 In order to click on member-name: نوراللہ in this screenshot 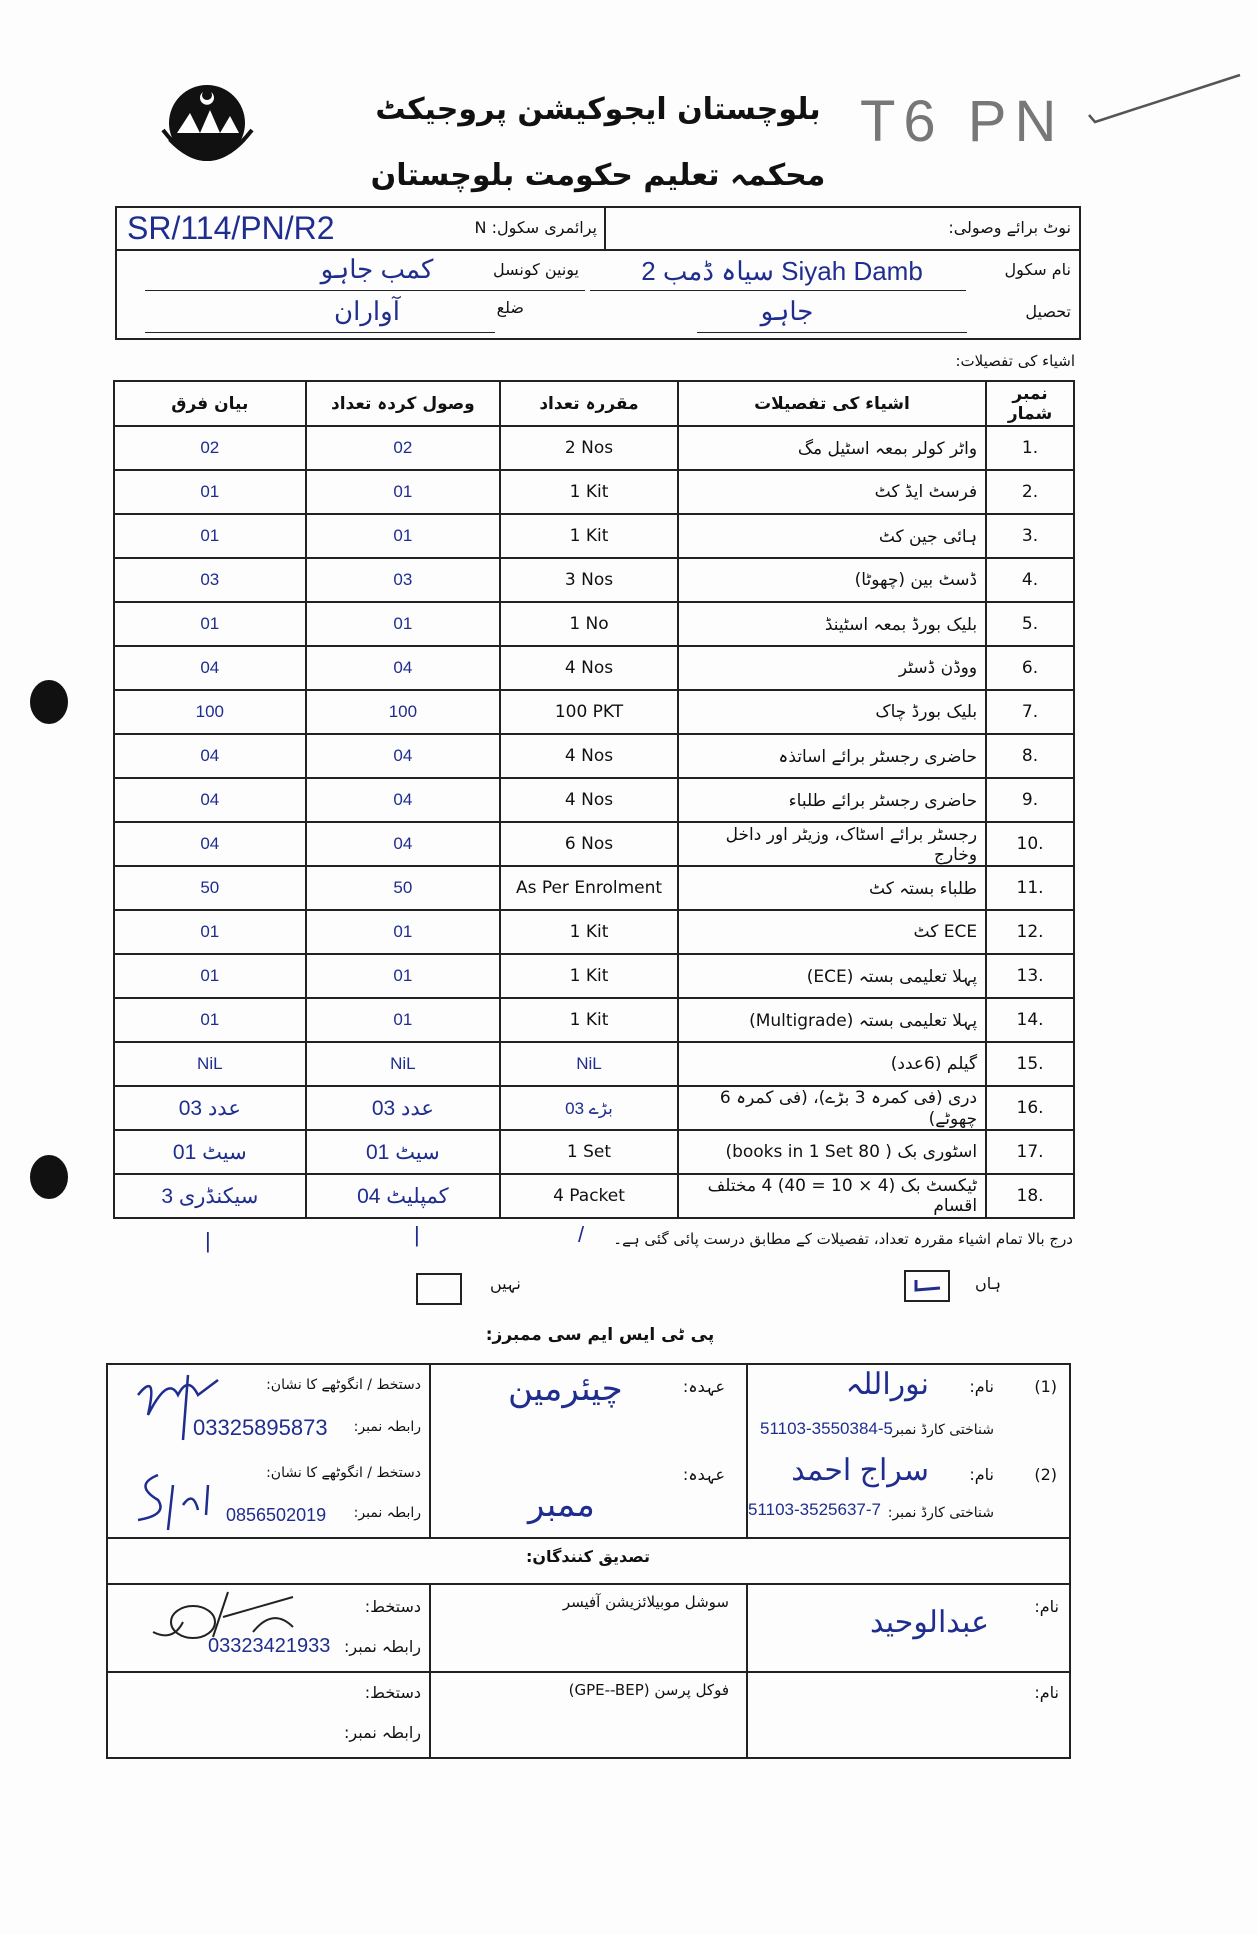, I will do `click(887, 1384)`.